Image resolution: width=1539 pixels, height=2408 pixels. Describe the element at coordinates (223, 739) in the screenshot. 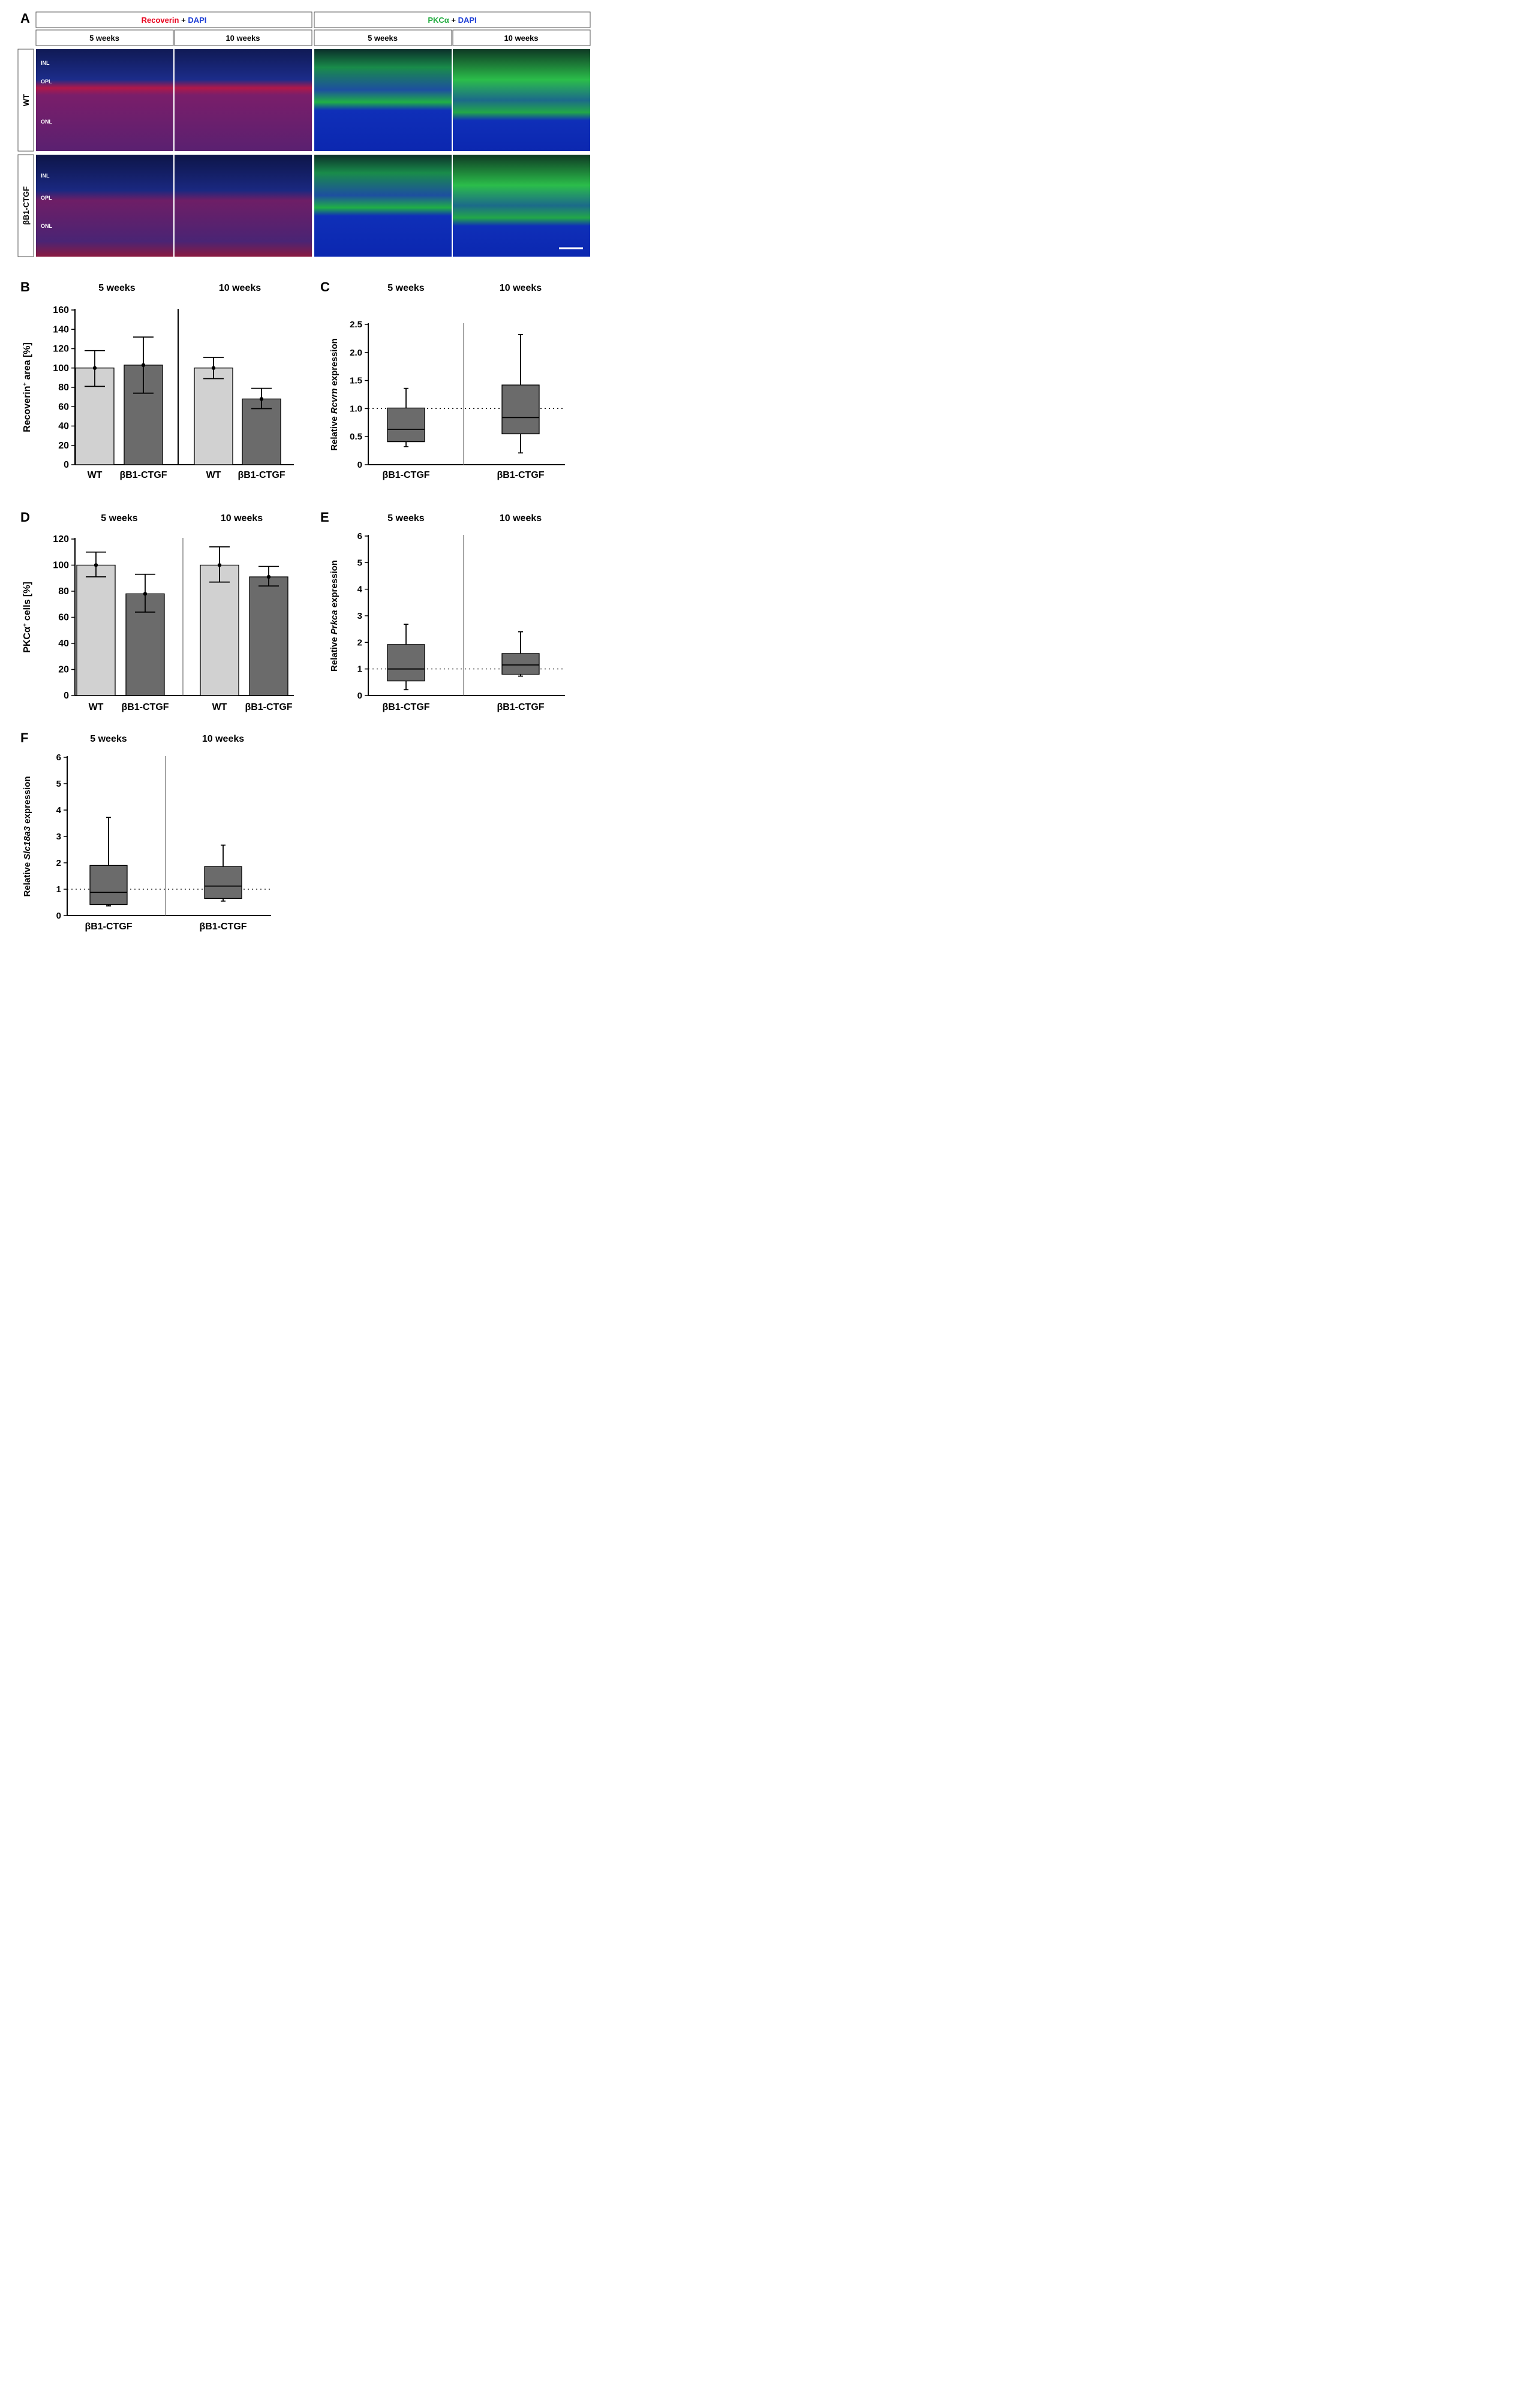

I see `panel-f-group-label: 10 weeks` at that location.